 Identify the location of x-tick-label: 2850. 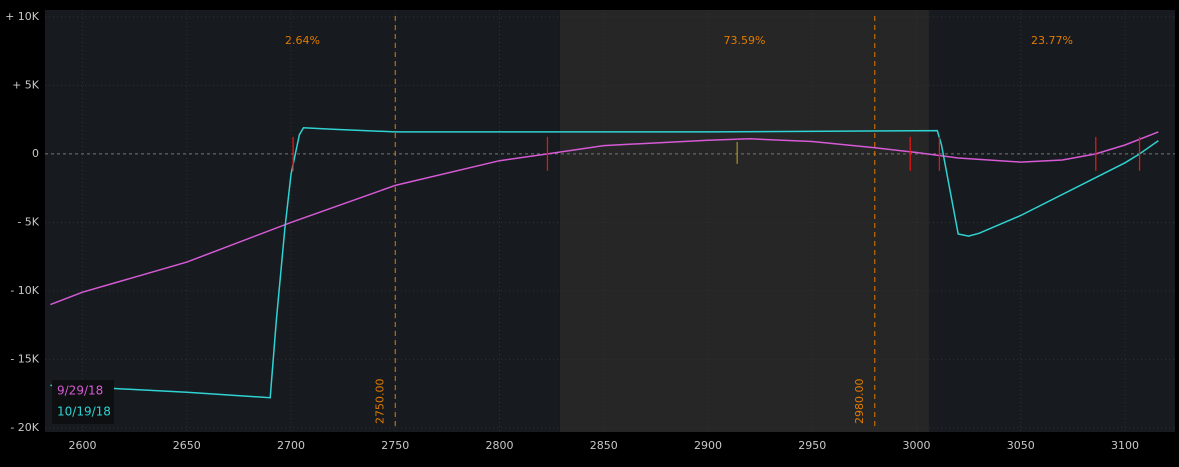
(604, 445).